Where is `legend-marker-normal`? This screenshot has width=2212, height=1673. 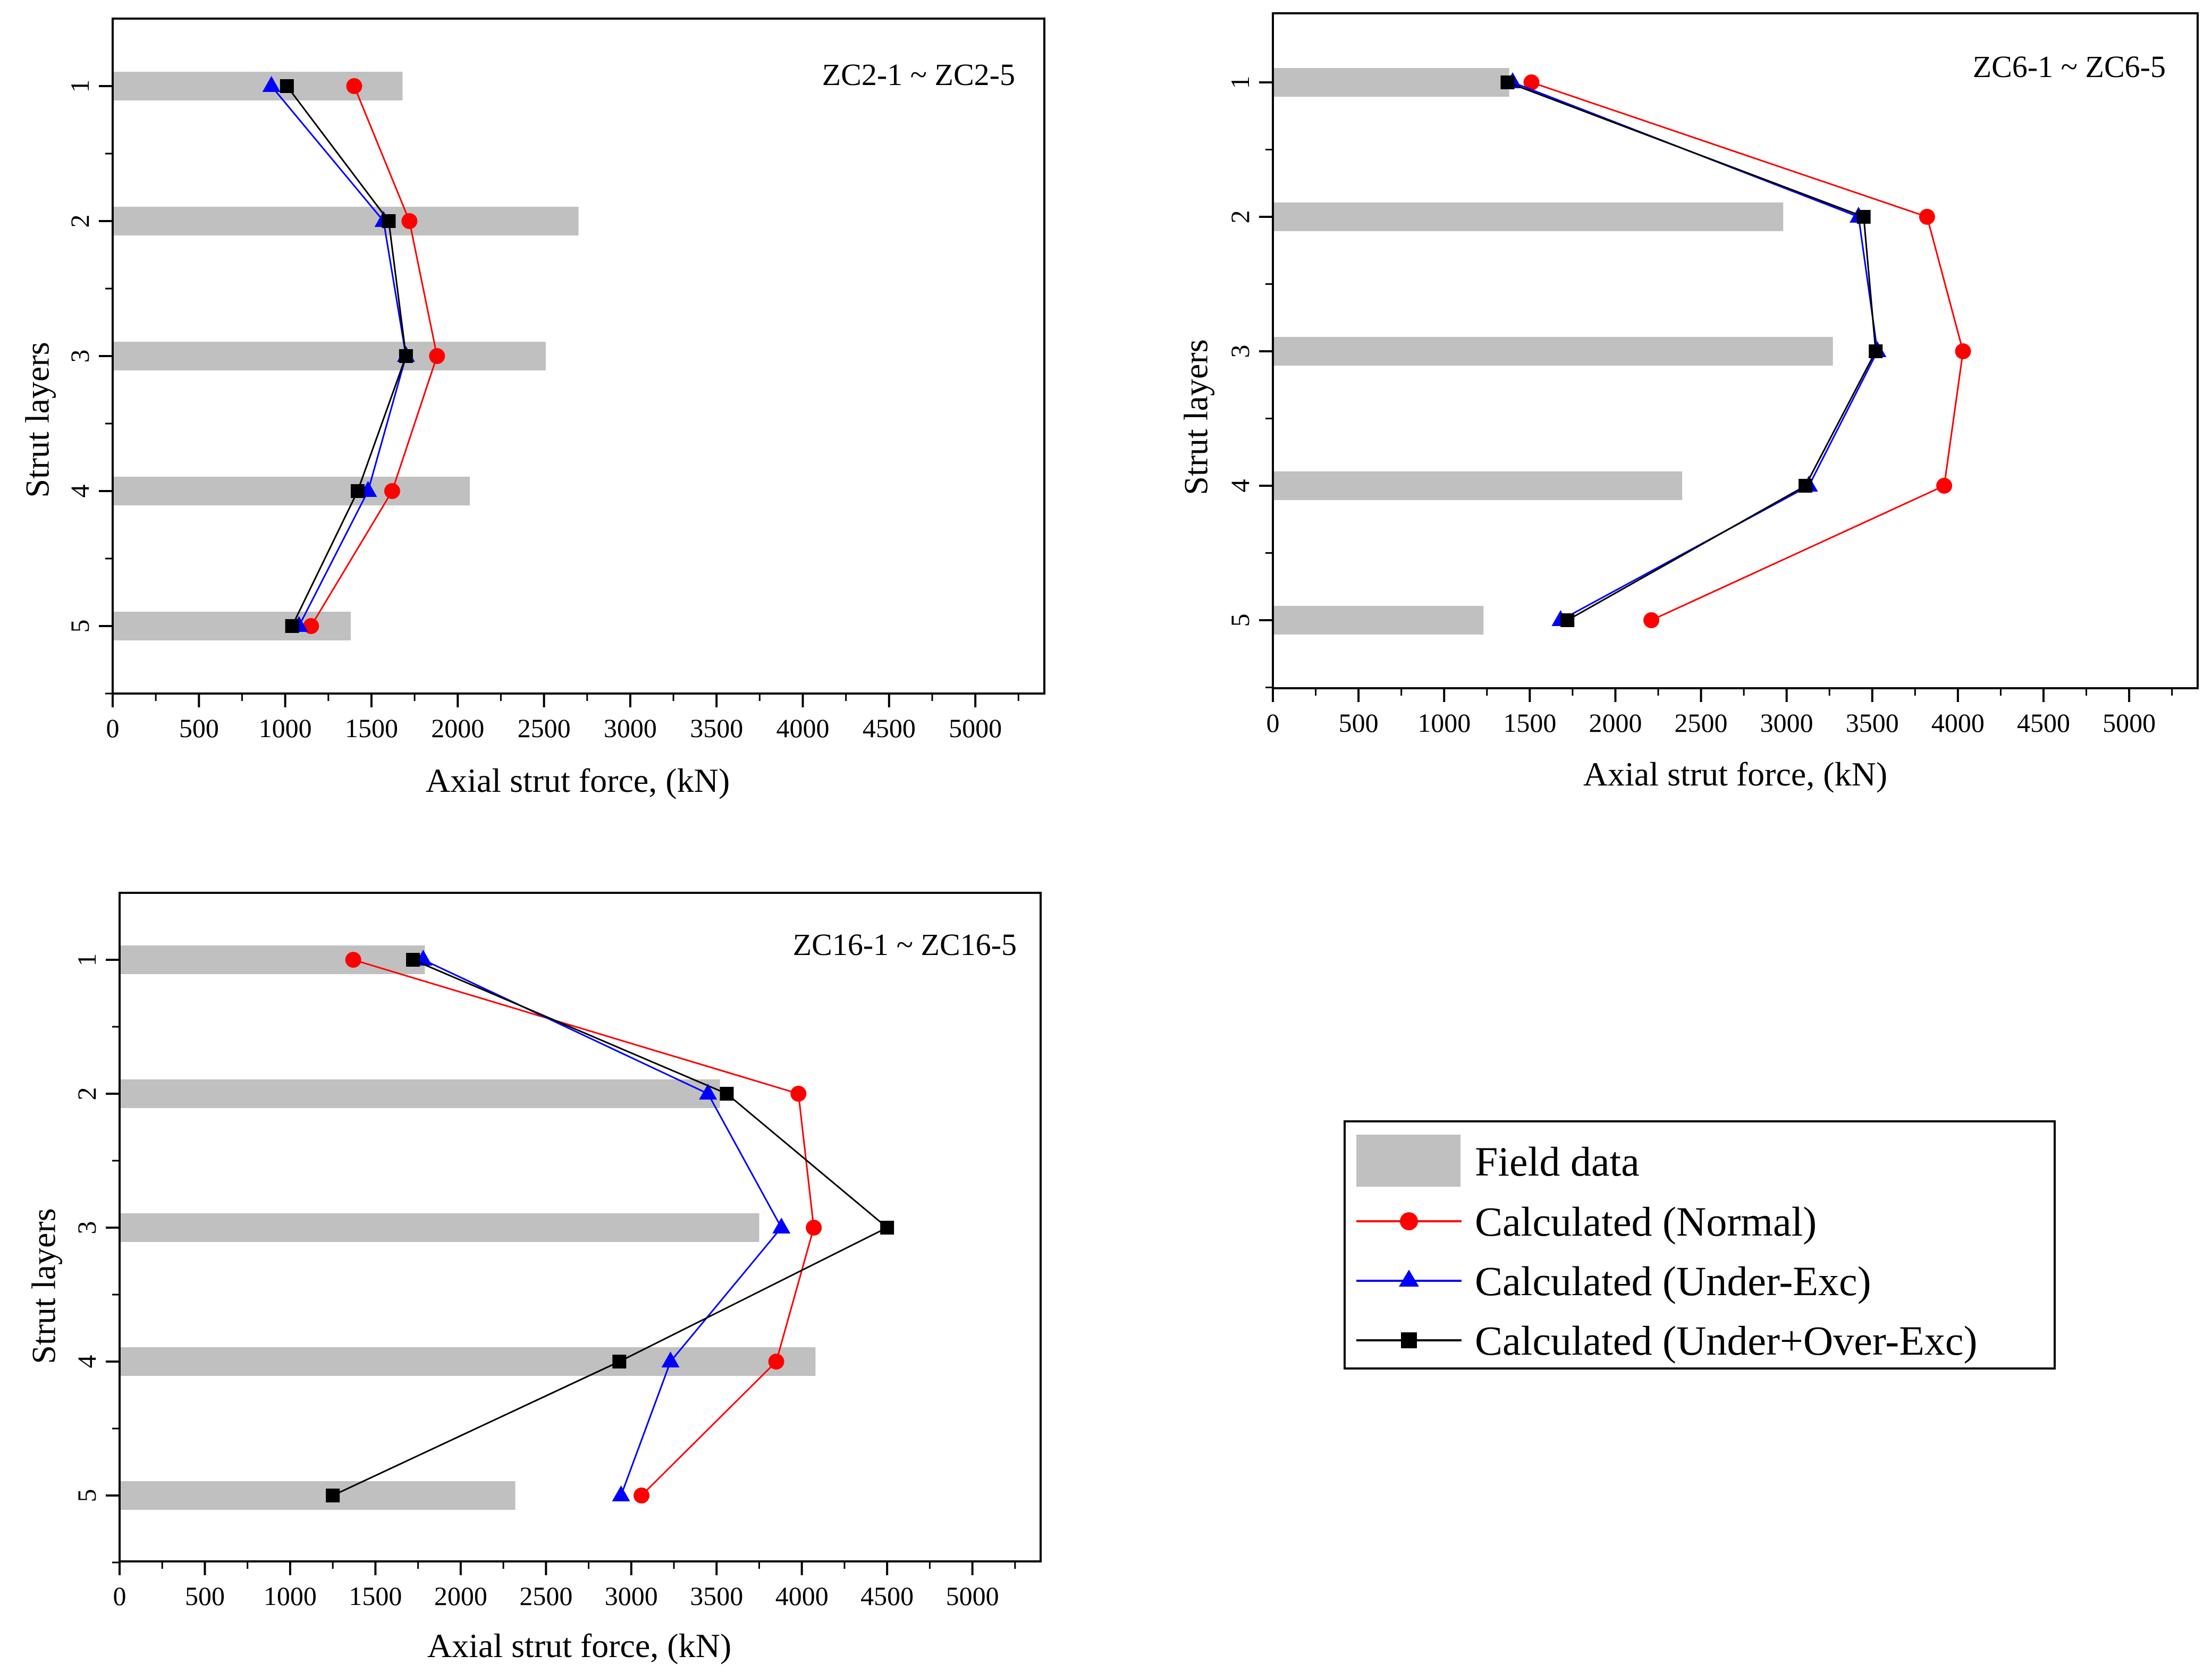 legend-marker-normal is located at coordinates (1409, 1221).